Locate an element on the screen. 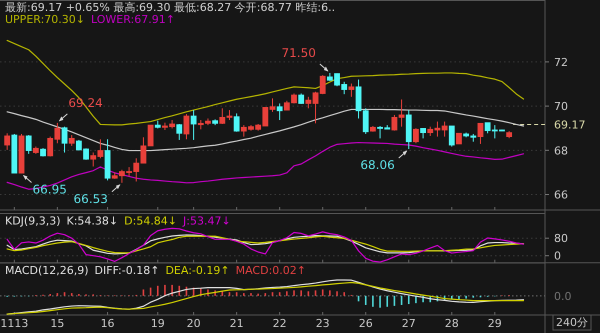 The height and width of the screenshot is (333, 600). line-series is located at coordinates (265, 245).